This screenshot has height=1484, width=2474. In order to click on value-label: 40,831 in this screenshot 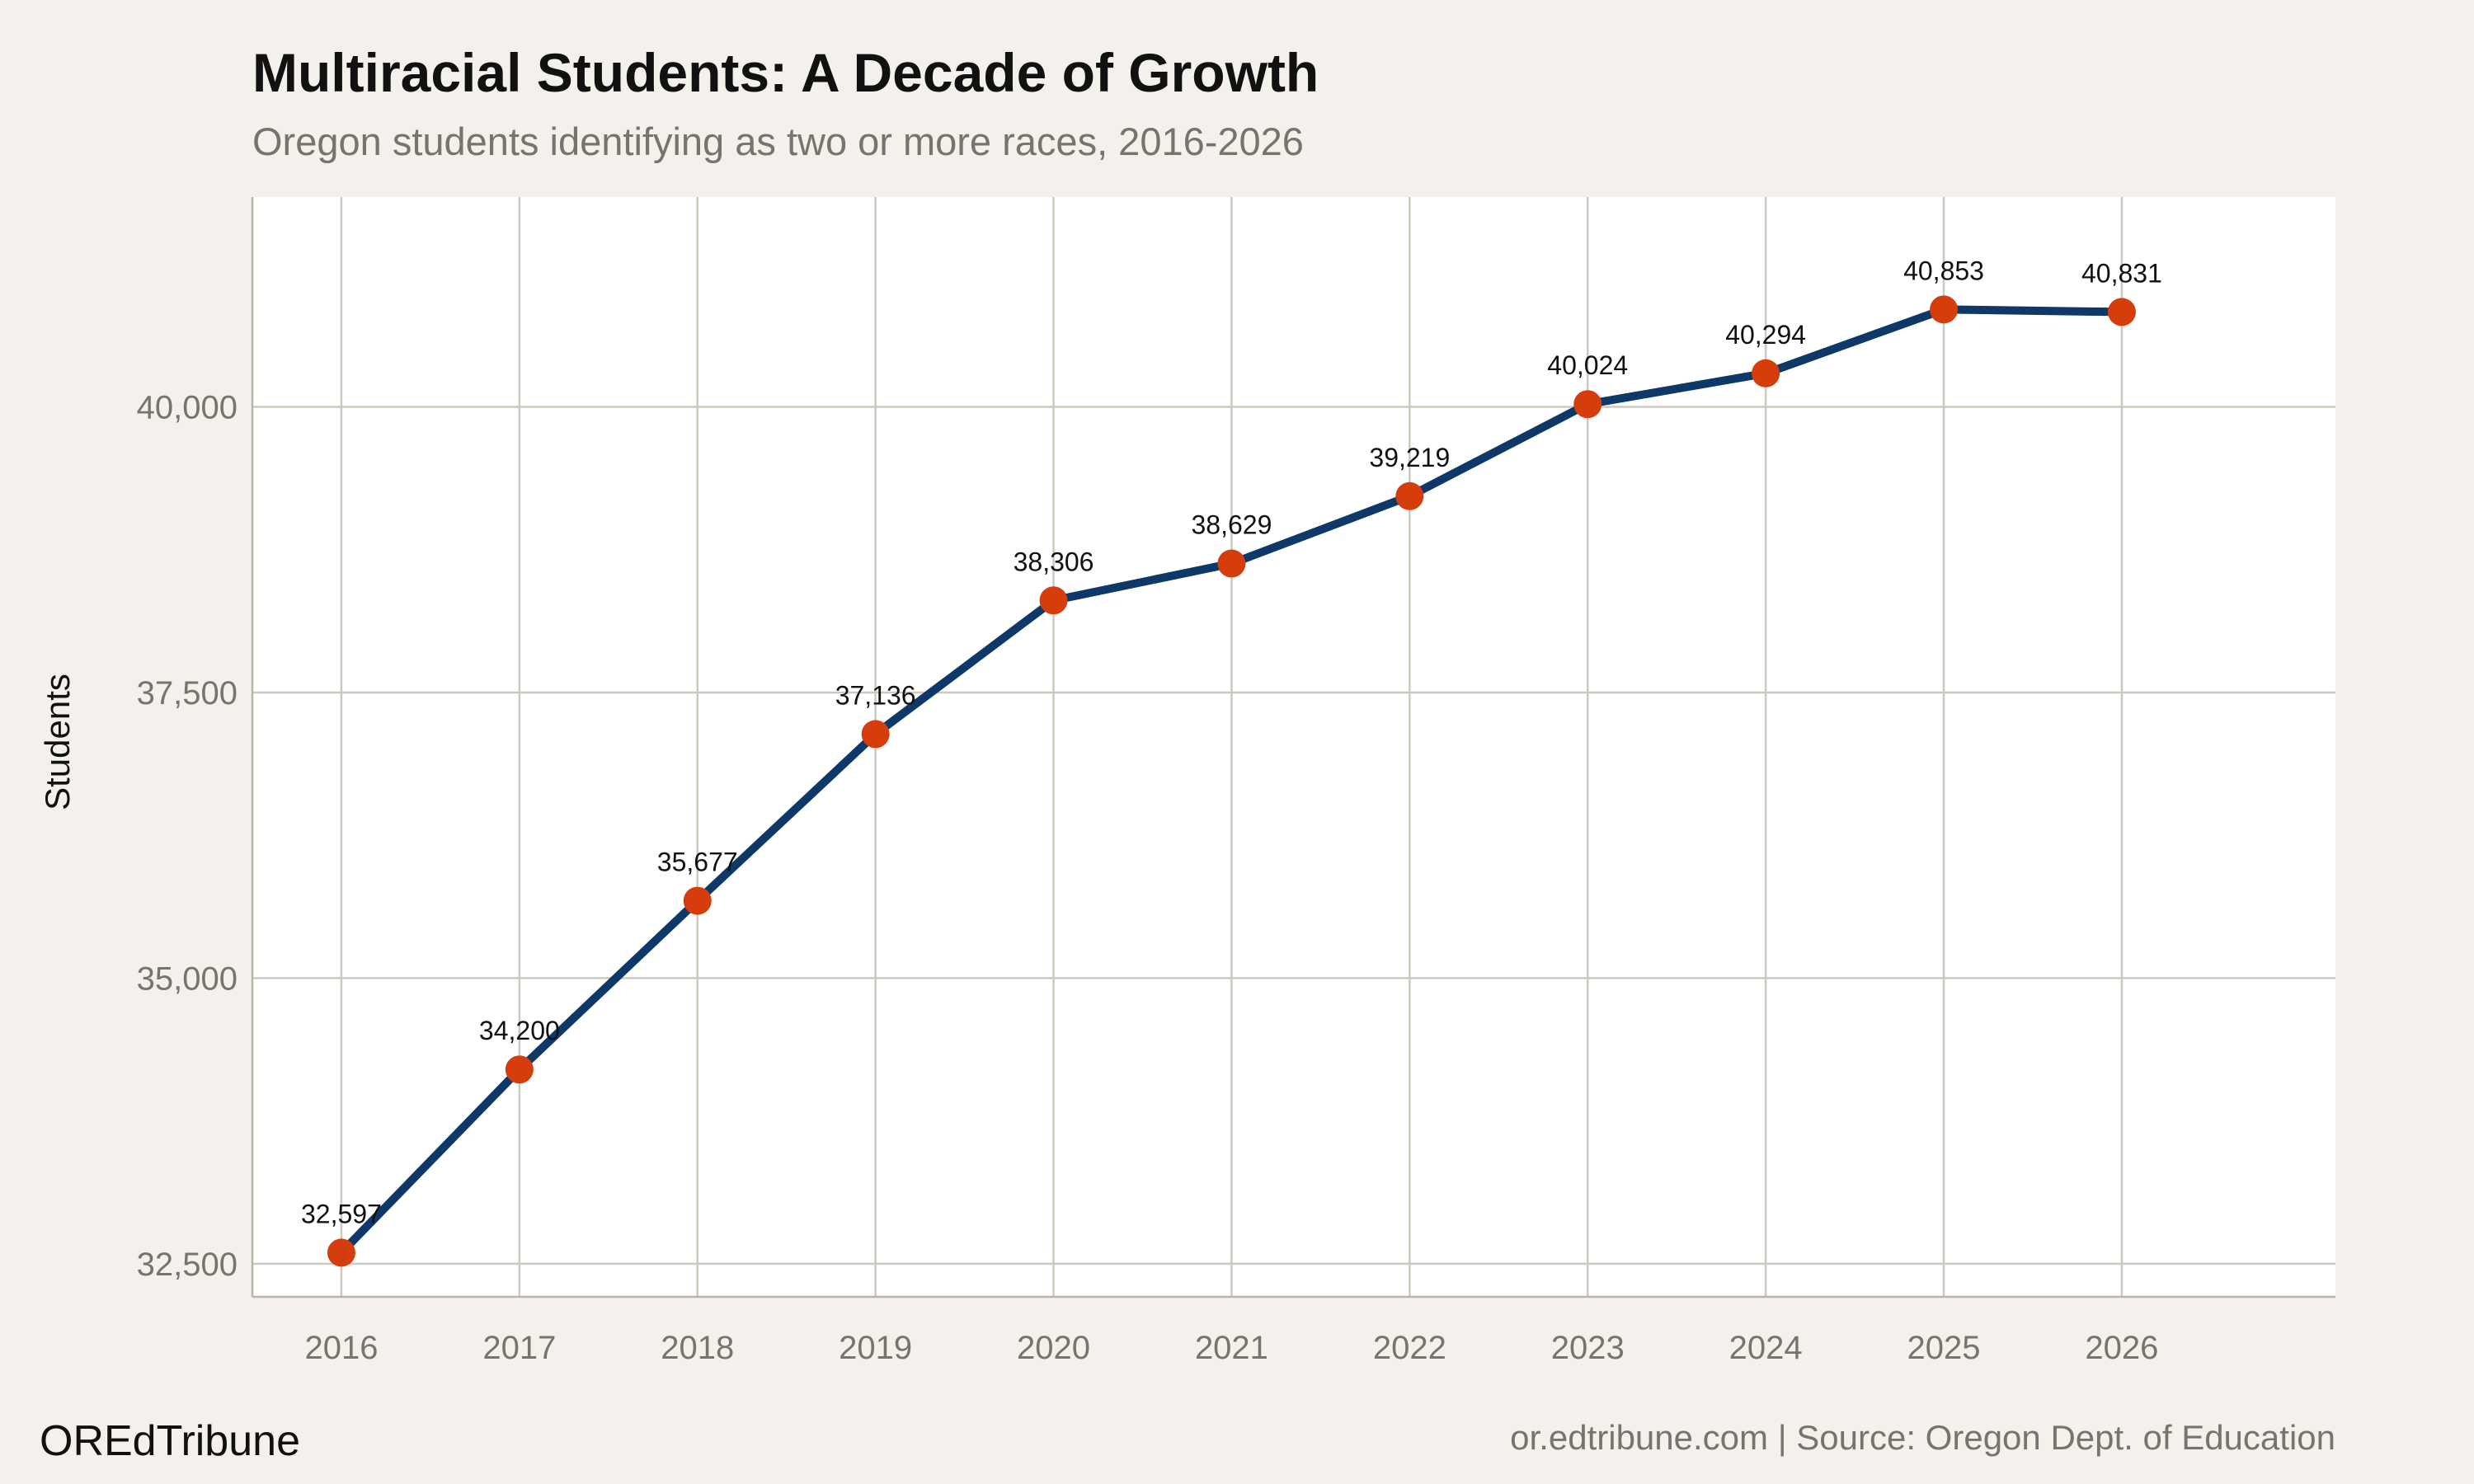, I will do `click(2121, 273)`.